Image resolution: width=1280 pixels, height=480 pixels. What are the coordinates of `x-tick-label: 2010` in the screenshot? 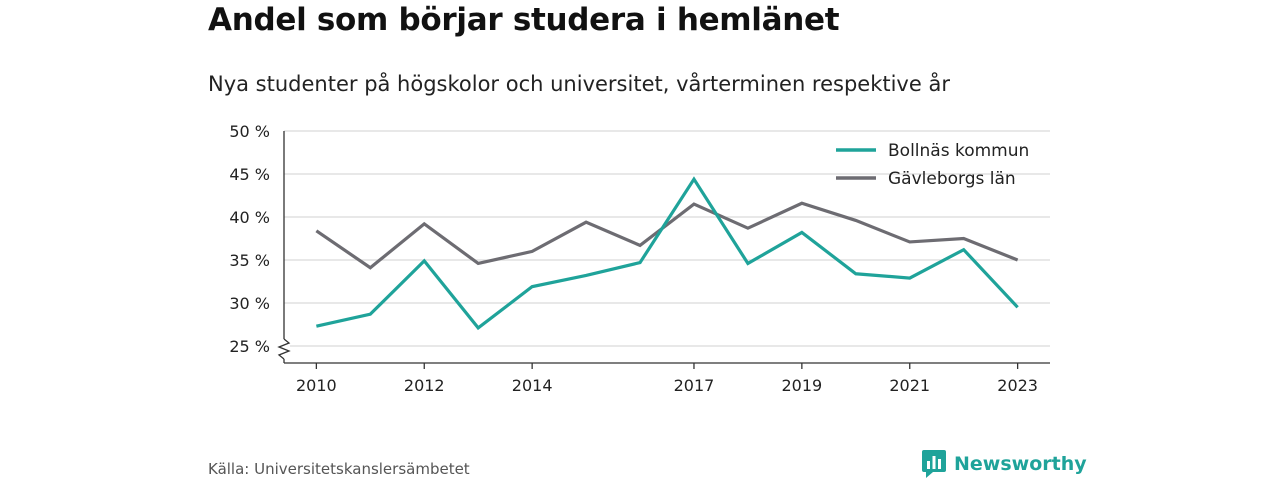 It's located at (316, 385).